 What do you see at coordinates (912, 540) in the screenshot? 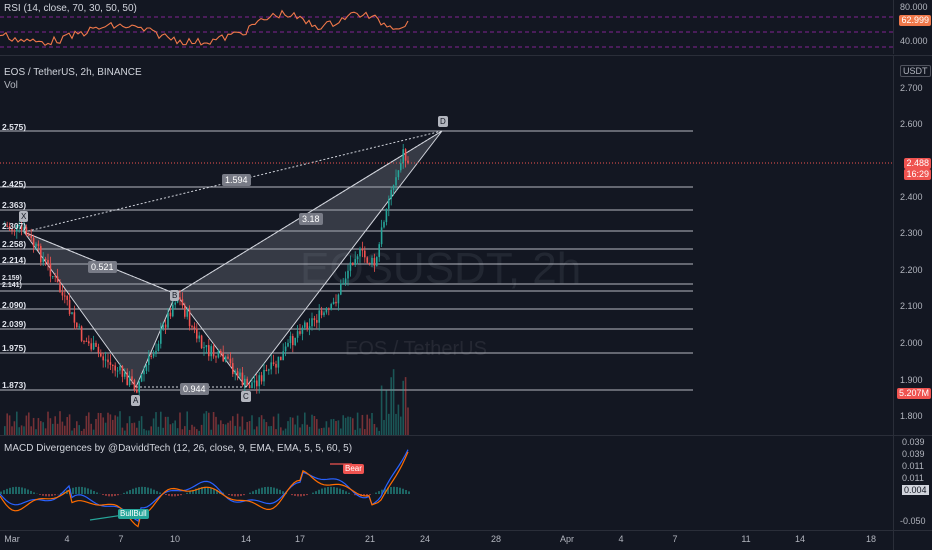
I see `axis-corner` at bounding box center [912, 540].